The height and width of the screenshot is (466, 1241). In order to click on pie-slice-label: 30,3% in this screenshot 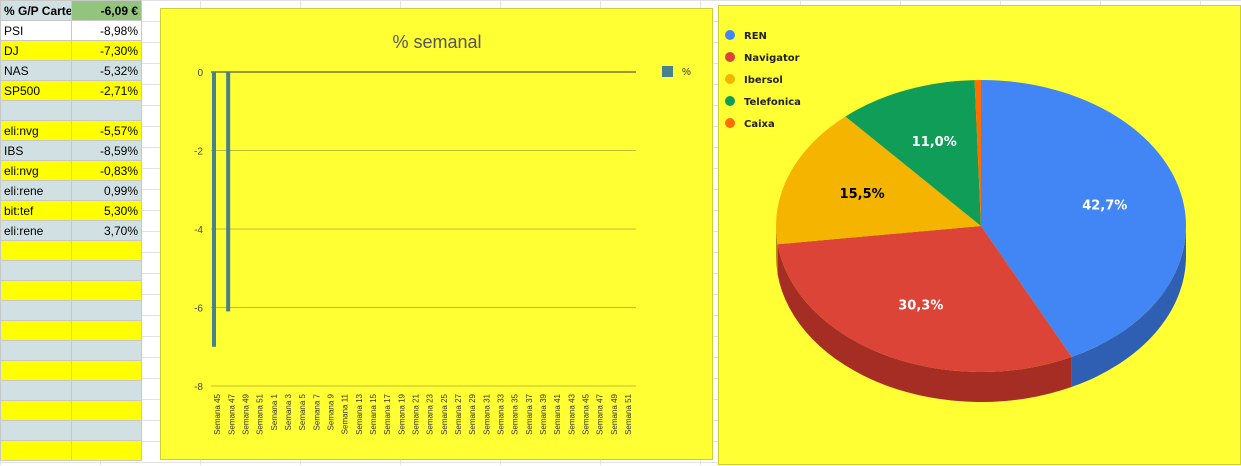, I will do `click(920, 306)`.